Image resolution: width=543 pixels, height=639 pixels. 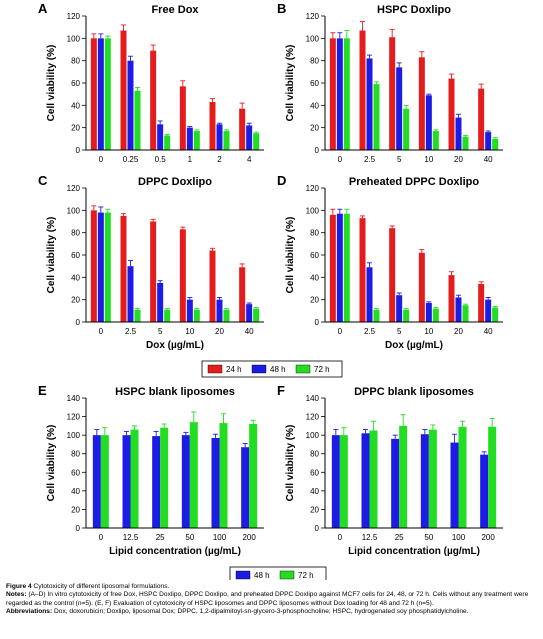 I want to click on legend-bottom: 48 h 72 h, so click(x=278, y=573).